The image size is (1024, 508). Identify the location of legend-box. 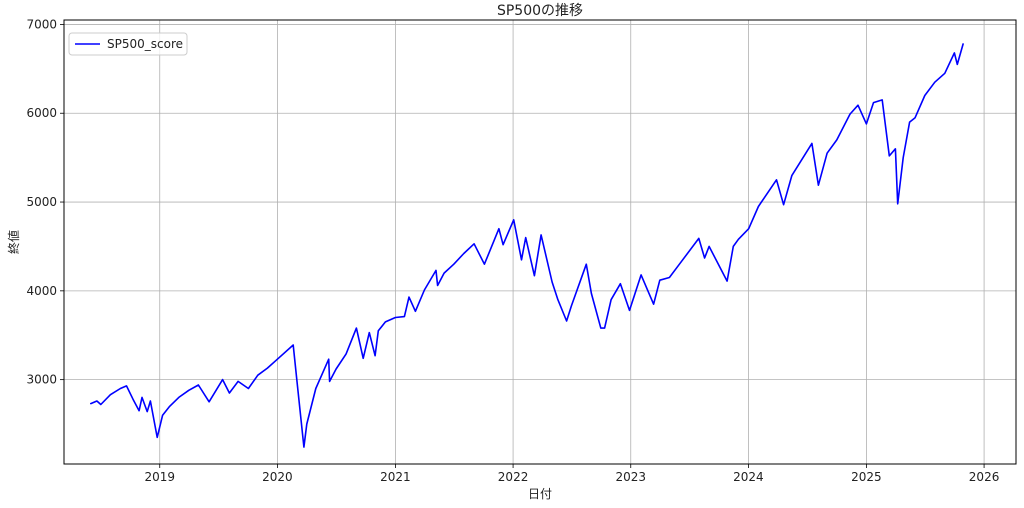
(128, 44).